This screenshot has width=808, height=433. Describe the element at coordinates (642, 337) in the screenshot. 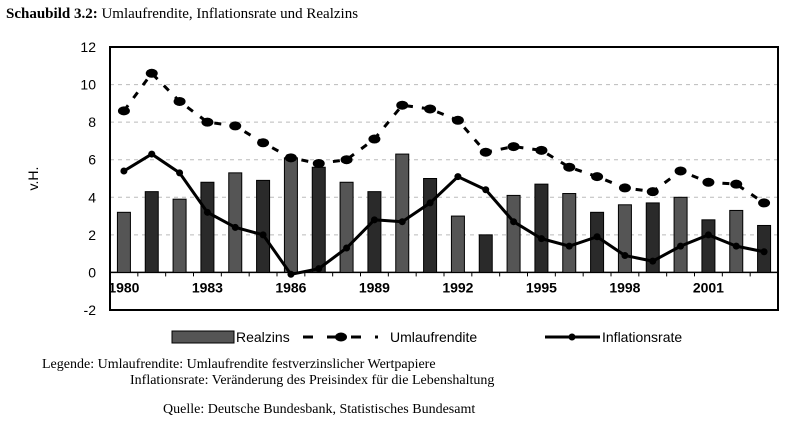

I see `legend-label-inflationsrate: Inflationsrate` at that location.